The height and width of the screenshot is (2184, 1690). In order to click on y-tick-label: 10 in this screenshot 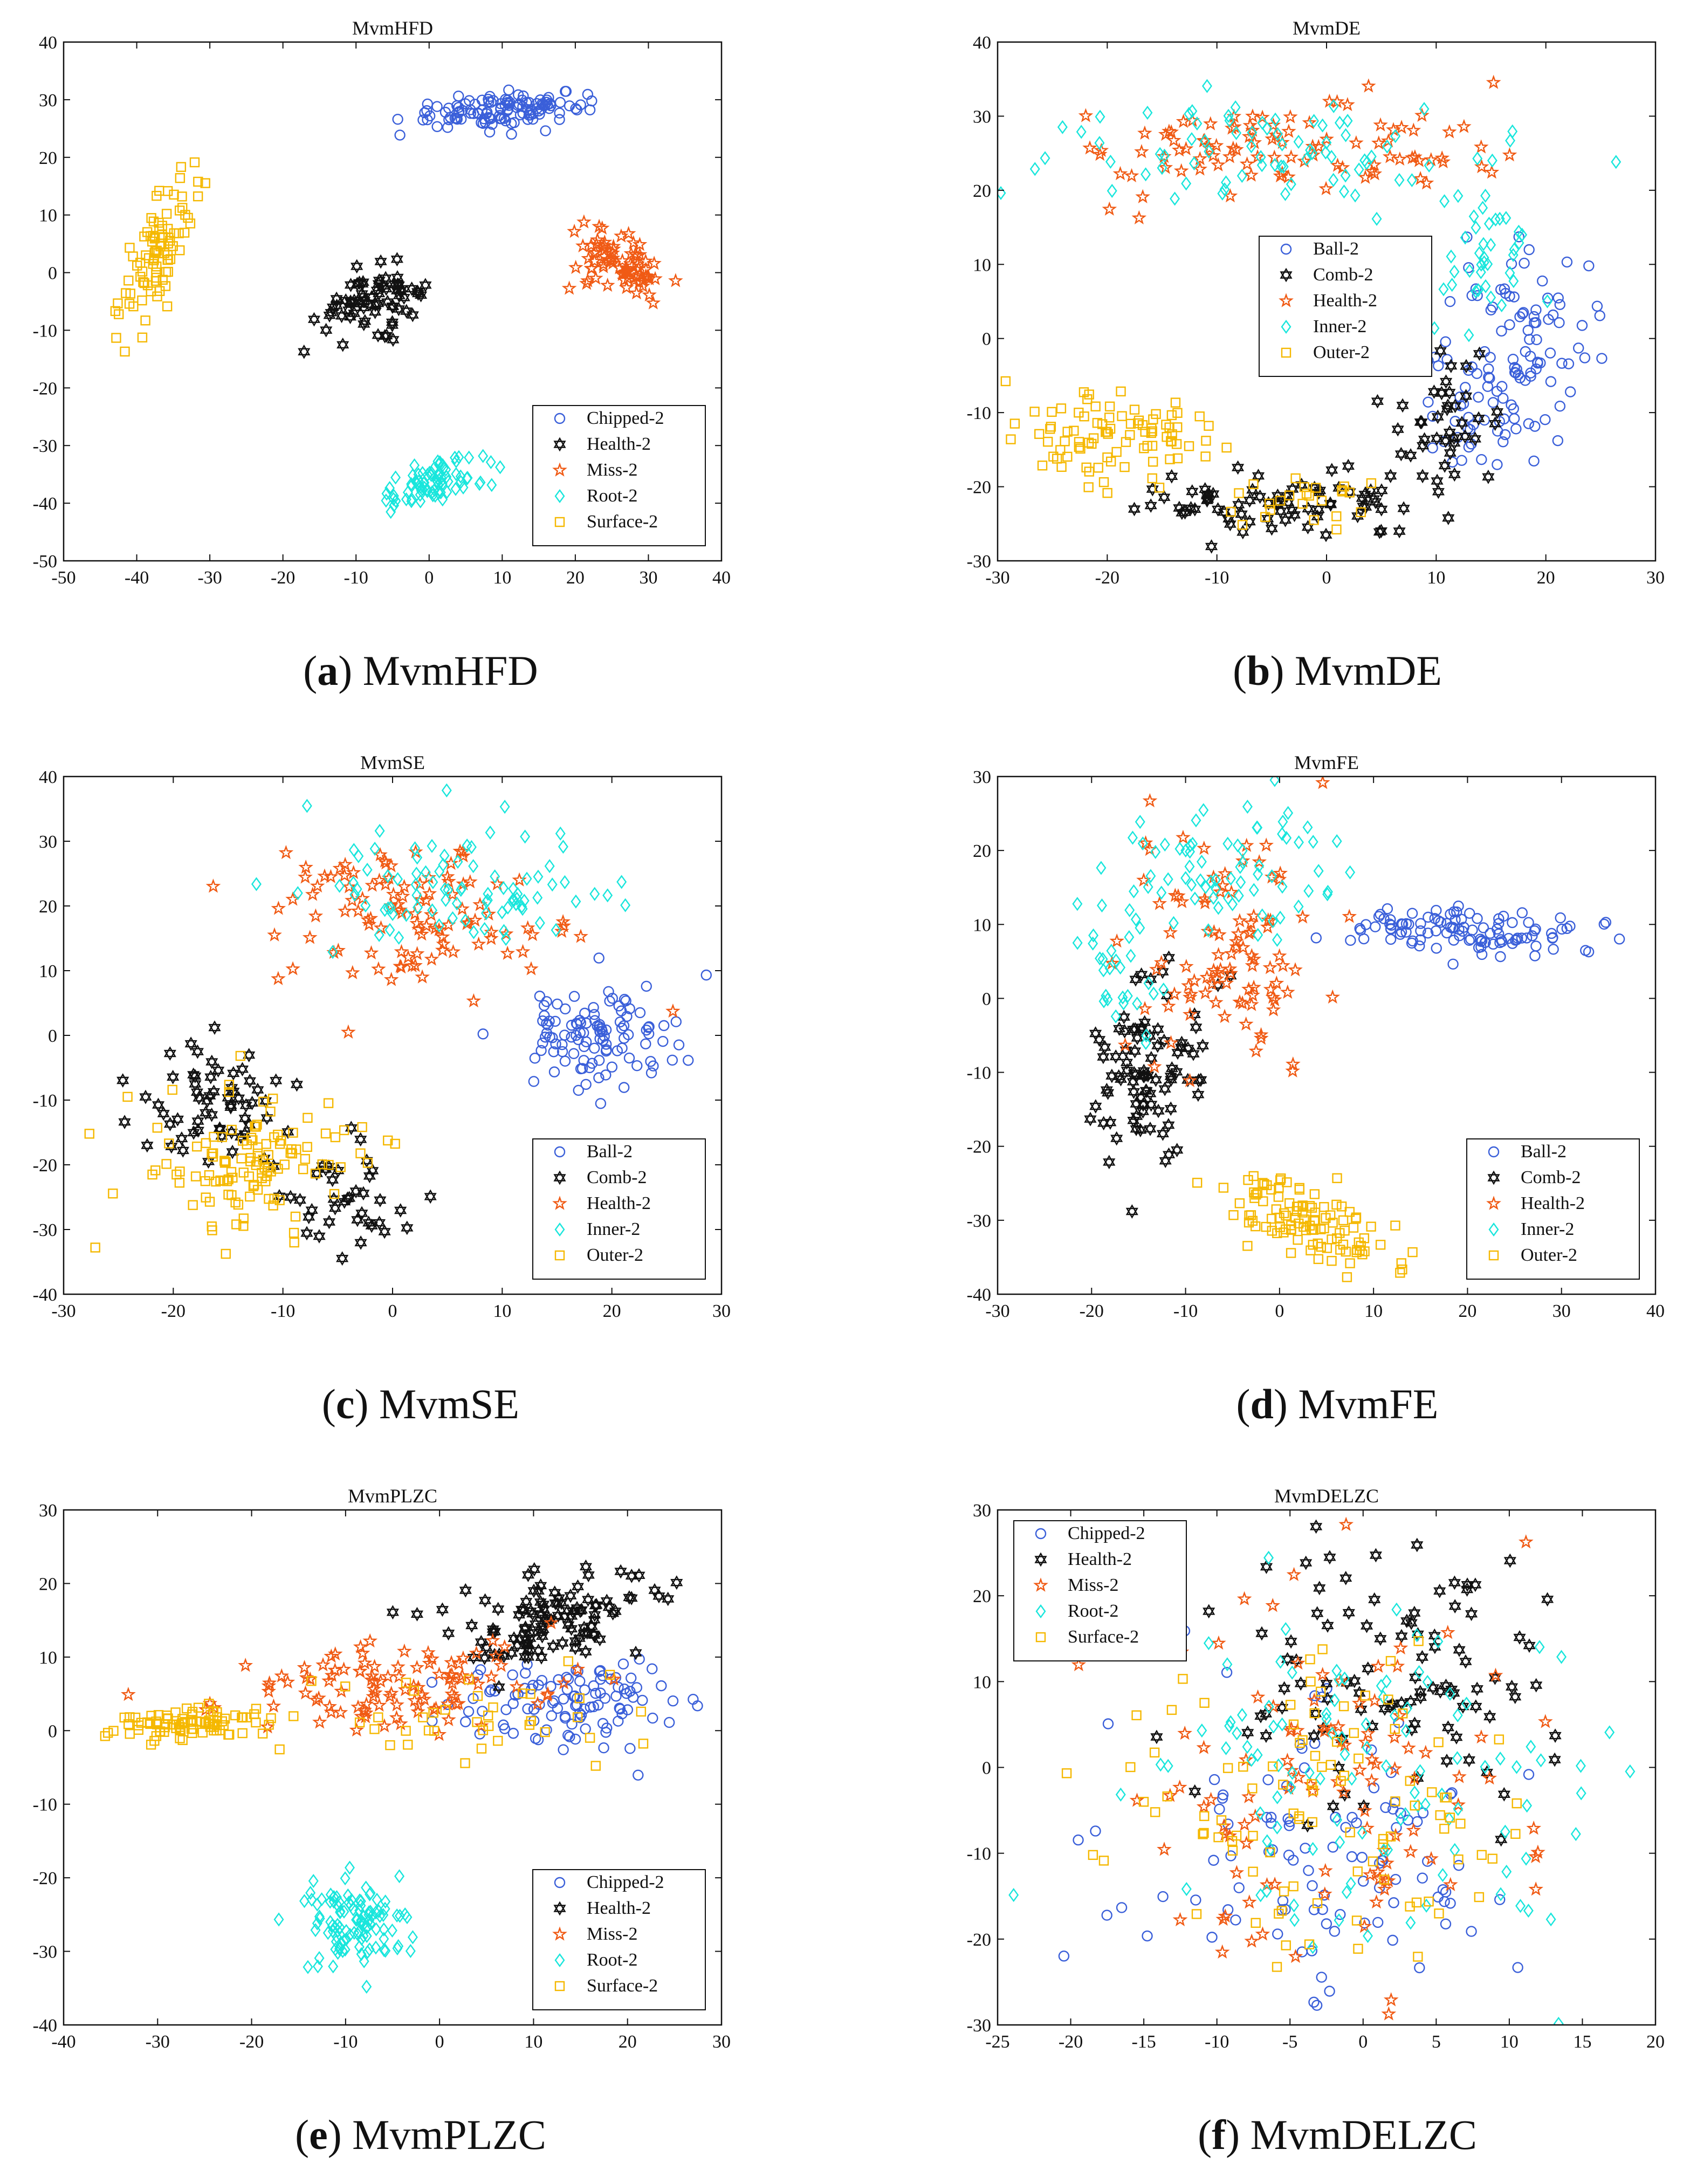, I will do `click(982, 1682)`.